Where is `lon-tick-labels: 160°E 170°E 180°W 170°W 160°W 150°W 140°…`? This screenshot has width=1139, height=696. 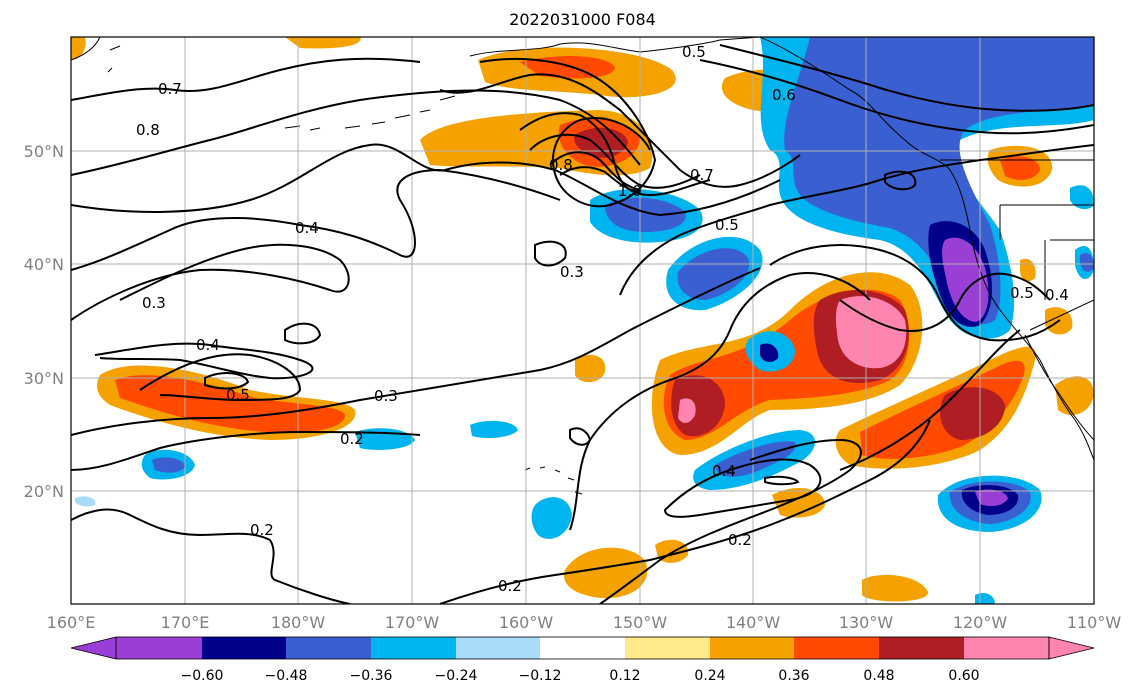 lon-tick-labels: 160°E 170°E 180°W 170°W 160°W 150°W 140°… is located at coordinates (584, 622).